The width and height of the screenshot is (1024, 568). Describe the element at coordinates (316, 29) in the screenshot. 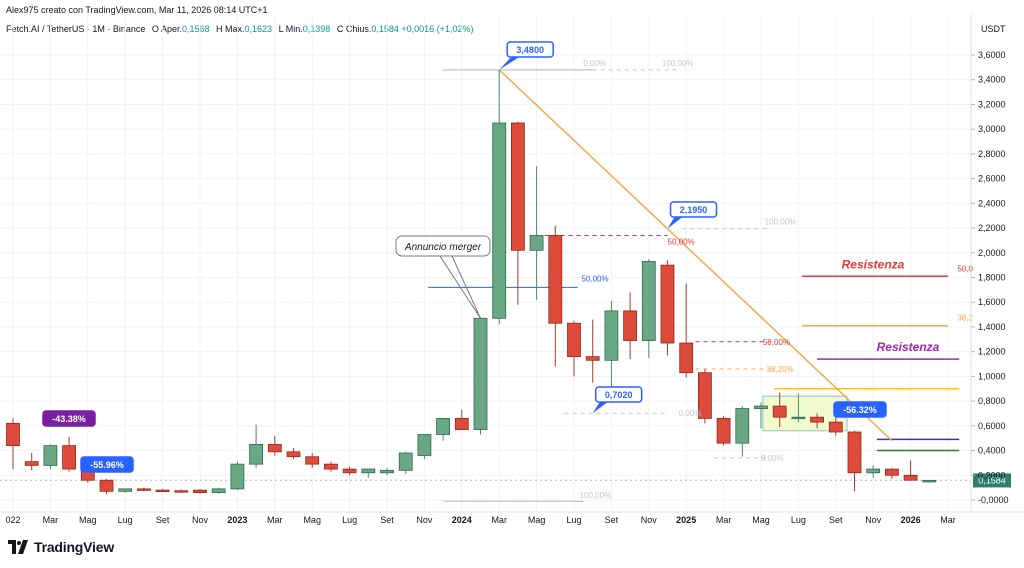

I see `ohlc-low-value: 0,1398` at that location.